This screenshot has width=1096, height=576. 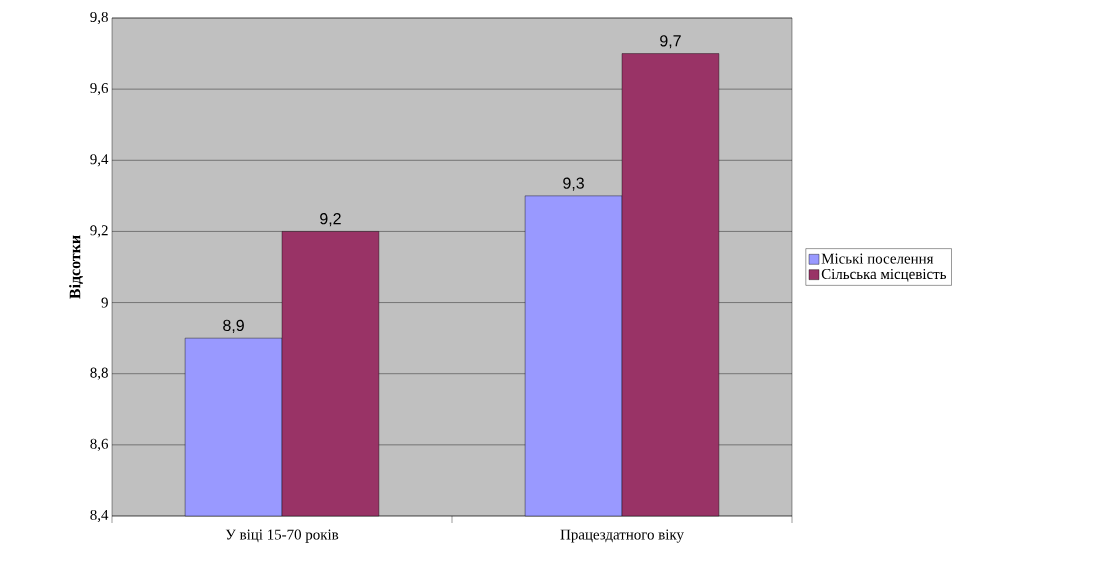 What do you see at coordinates (99, 444) in the screenshot?
I see `y-tick-label: 8,6` at bounding box center [99, 444].